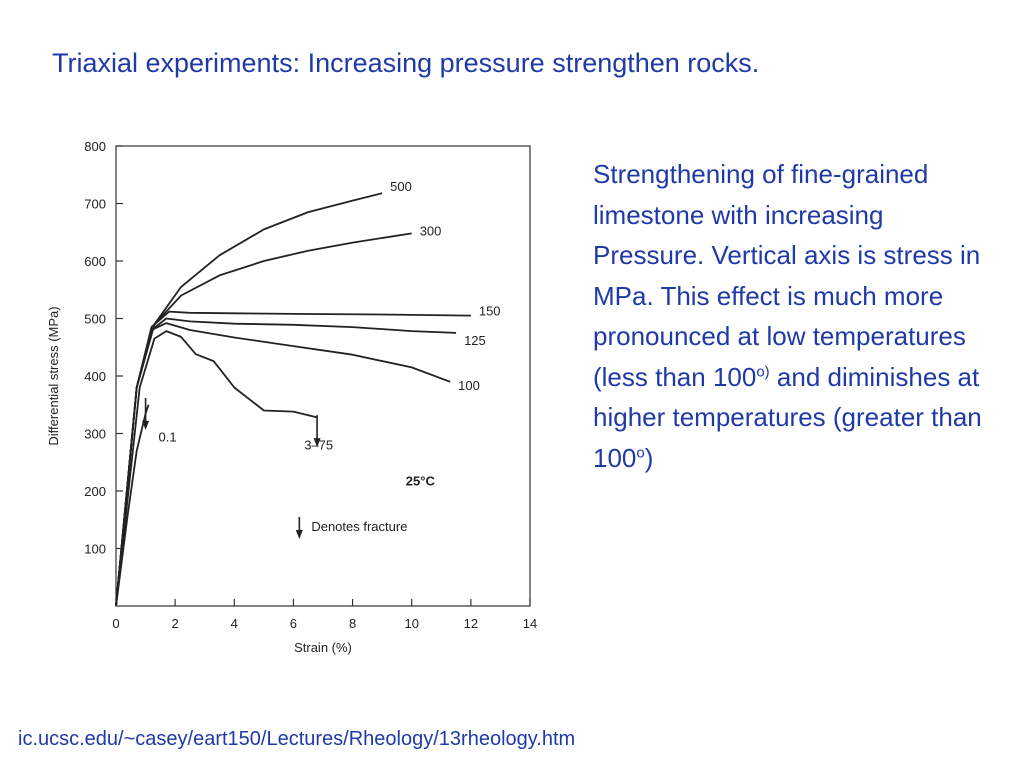 Image resolution: width=1024 pixels, height=768 pixels. What do you see at coordinates (649, 457) in the screenshot?
I see `description-text-3: )` at bounding box center [649, 457].